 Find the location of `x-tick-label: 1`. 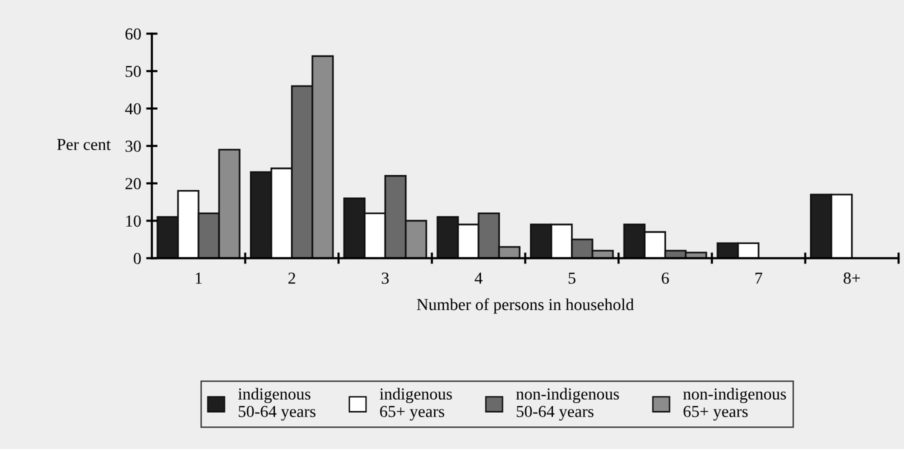

x-tick-label: 1 is located at coordinates (199, 278).